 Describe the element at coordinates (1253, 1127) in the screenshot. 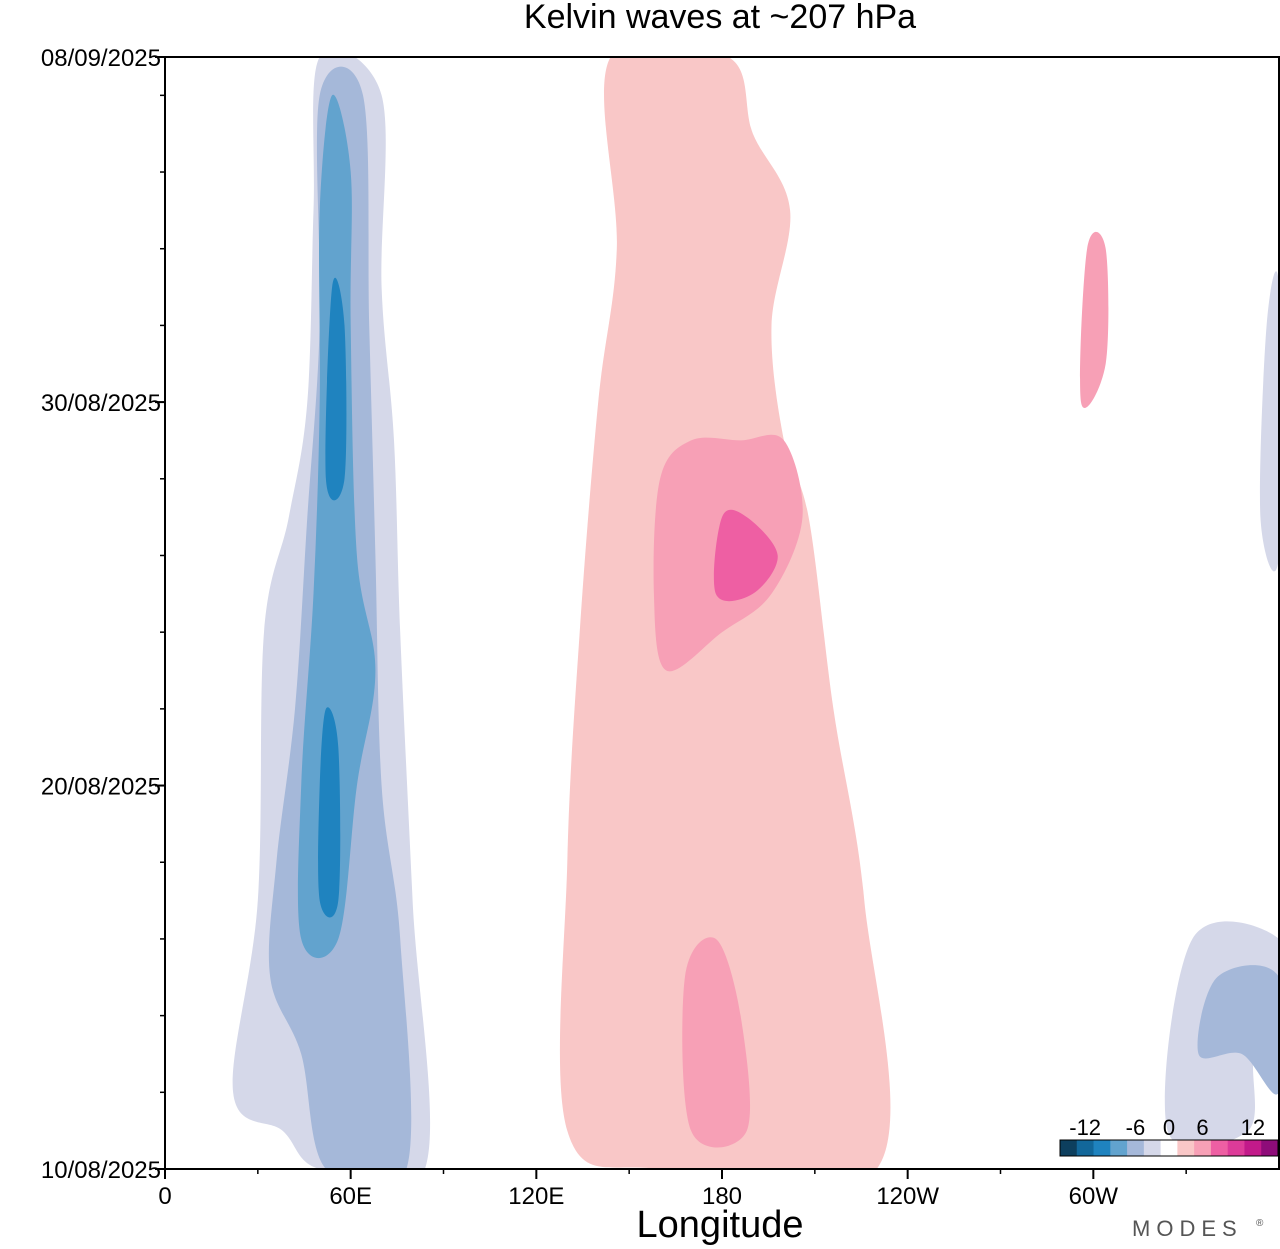

I see `colorbar-label-4: 12` at that location.